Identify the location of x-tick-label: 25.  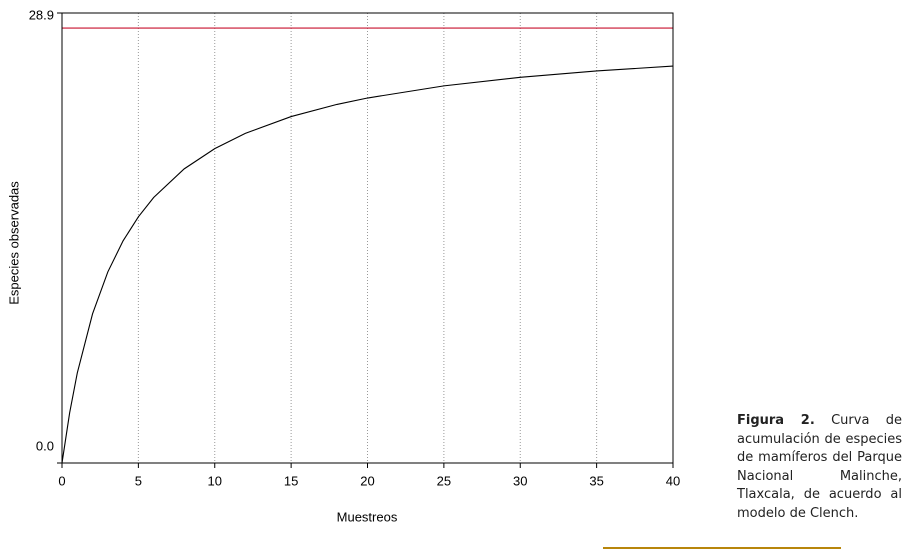
(444, 480).